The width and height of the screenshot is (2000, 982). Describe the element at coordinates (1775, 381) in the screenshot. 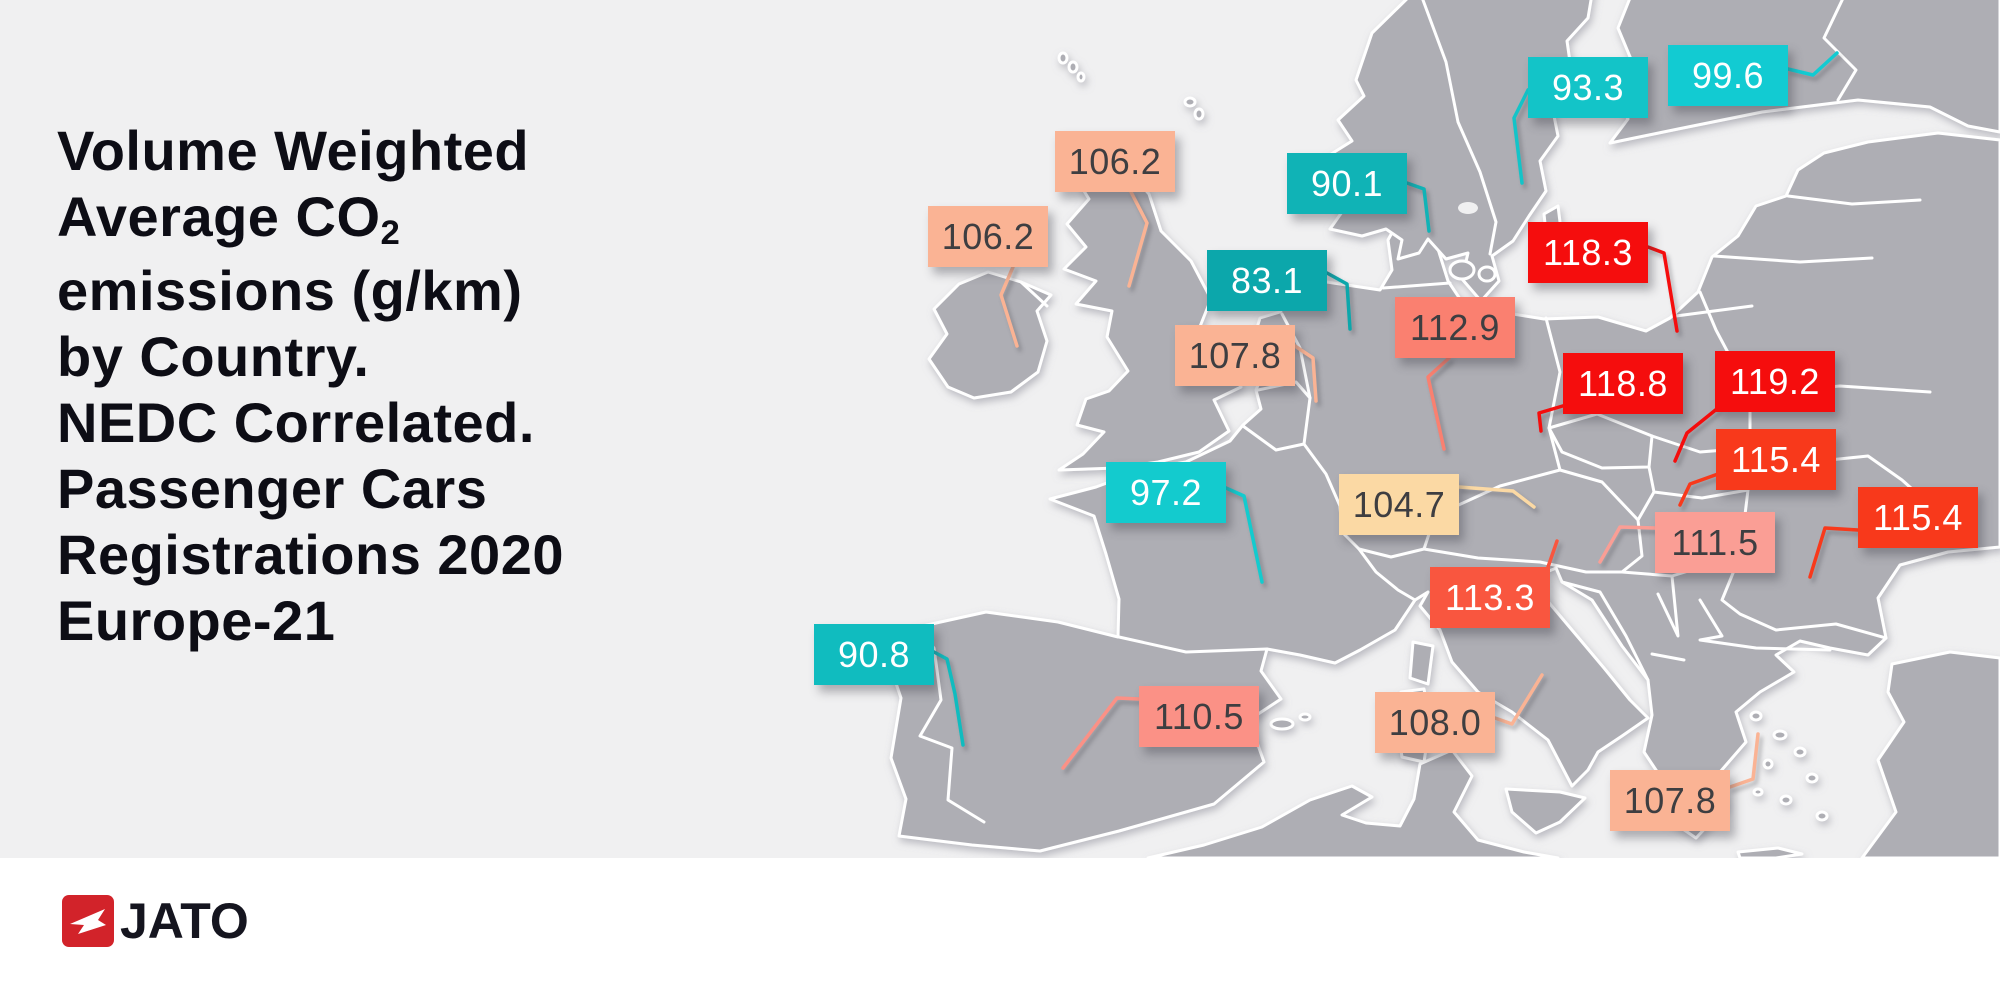

I see `map-label: 119.2` at that location.